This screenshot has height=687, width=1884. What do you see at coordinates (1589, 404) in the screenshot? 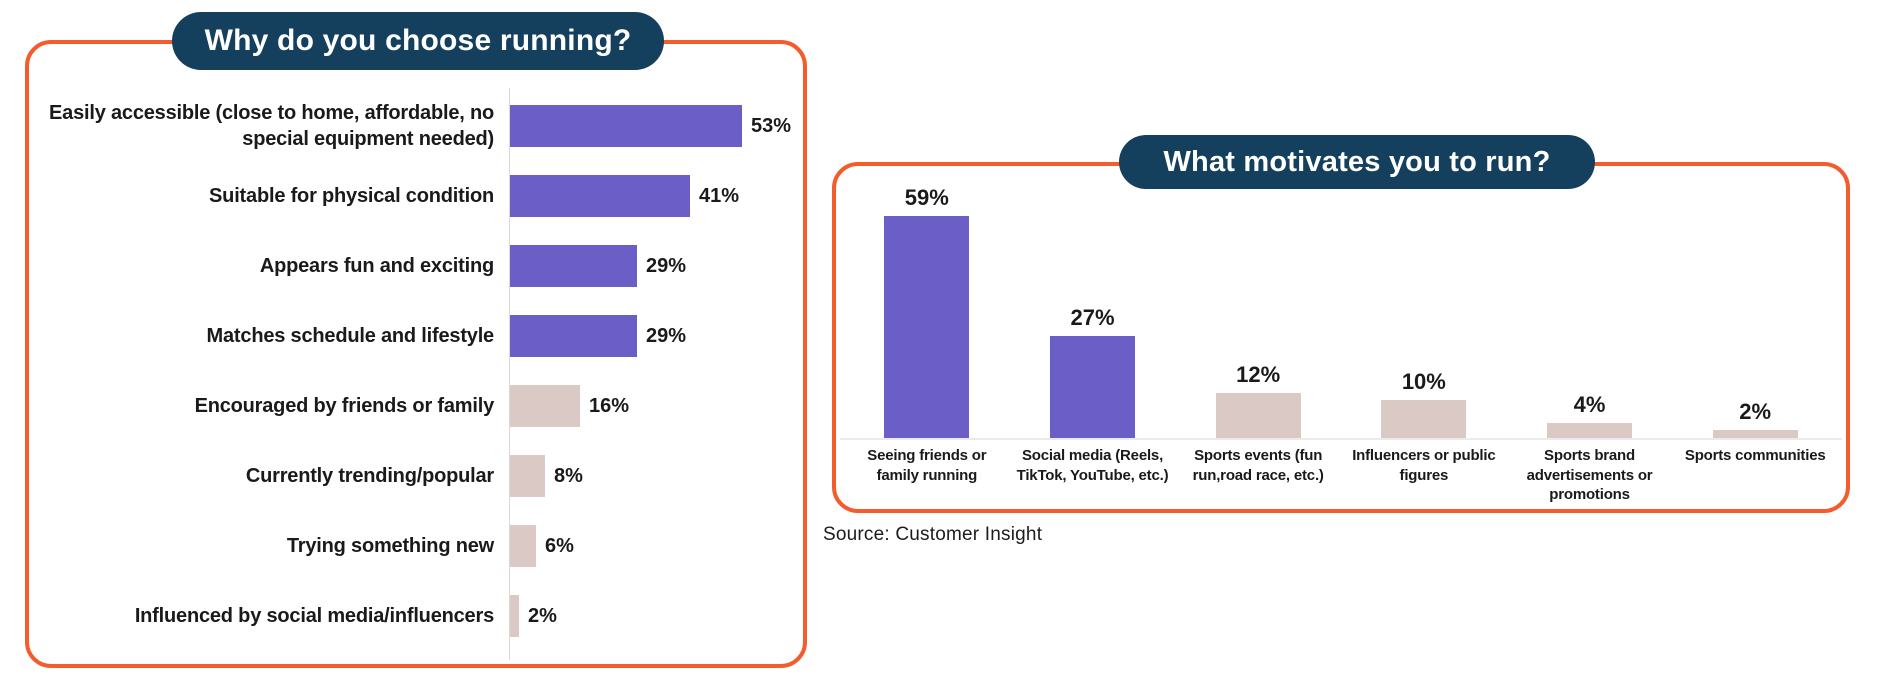
I see `value-label: 4%` at bounding box center [1589, 404].